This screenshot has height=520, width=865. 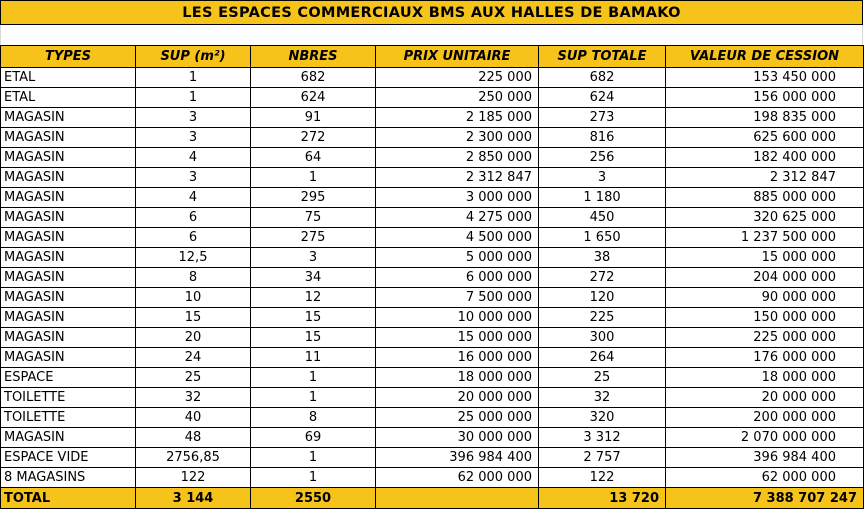 What do you see at coordinates (313, 117) in the screenshot?
I see `cell-nbres: 91` at bounding box center [313, 117].